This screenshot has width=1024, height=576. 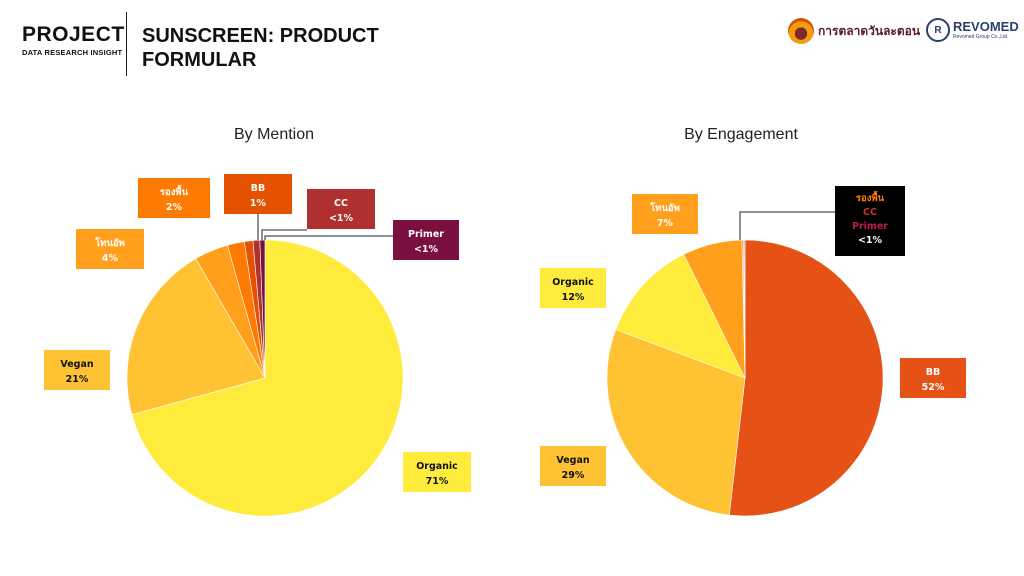 I want to click on label-box-engagement-organic, so click(x=573, y=288).